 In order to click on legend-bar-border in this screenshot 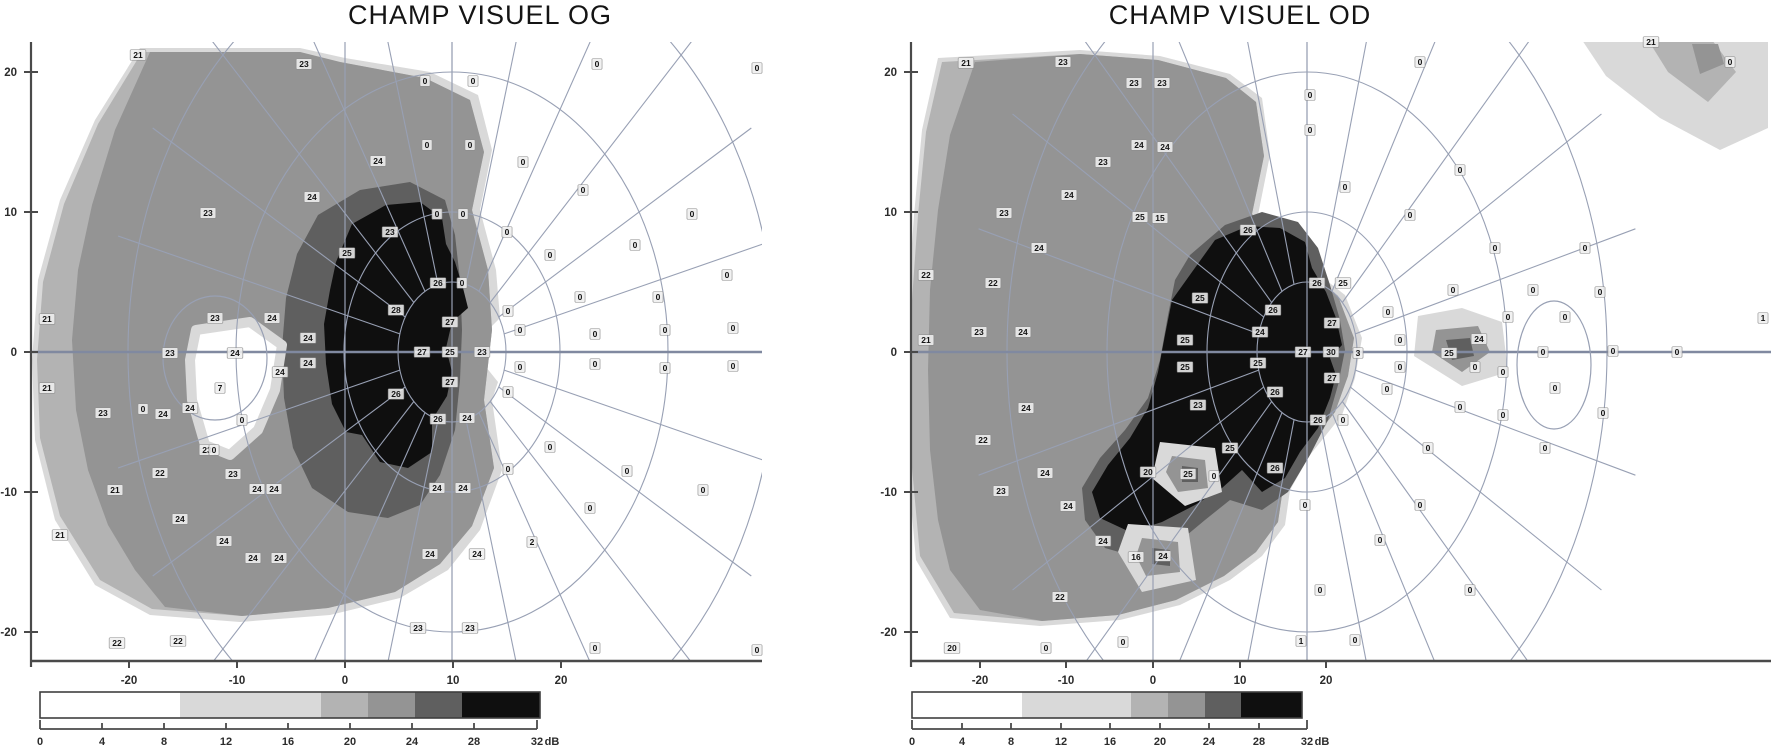, I will do `click(290, 705)`.